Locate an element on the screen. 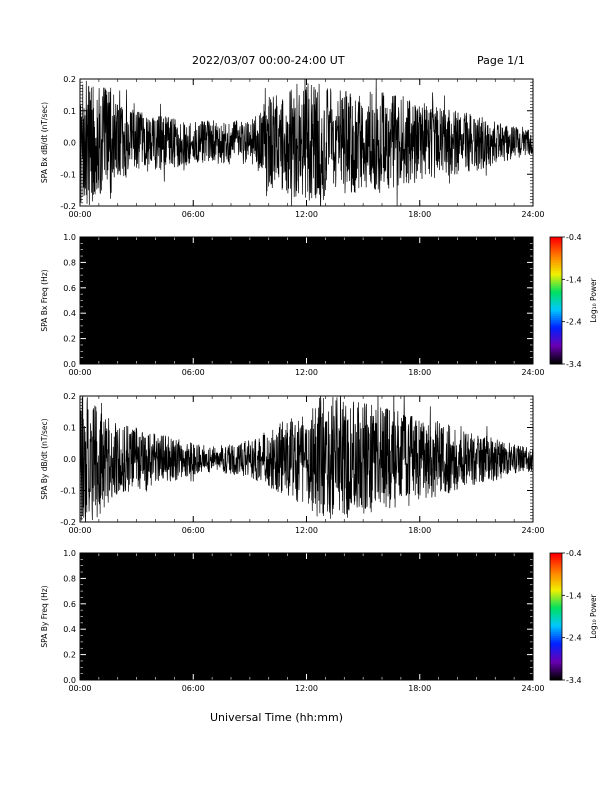  y-tick-label: -0.1 is located at coordinates (68, 174).